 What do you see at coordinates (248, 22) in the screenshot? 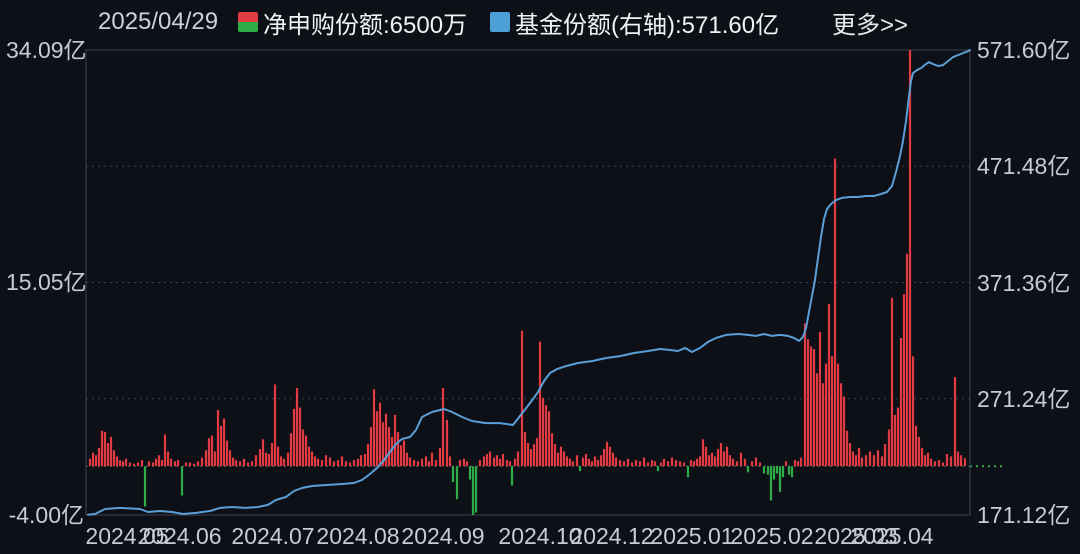
I see `bar-legend-icon` at bounding box center [248, 22].